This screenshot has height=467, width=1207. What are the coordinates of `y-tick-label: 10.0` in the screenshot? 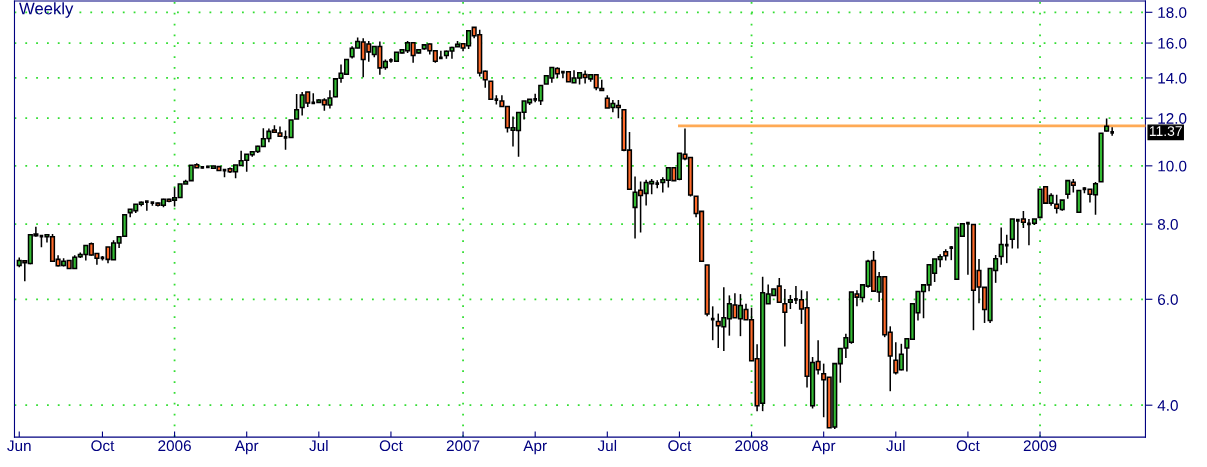 It's located at (1172, 166).